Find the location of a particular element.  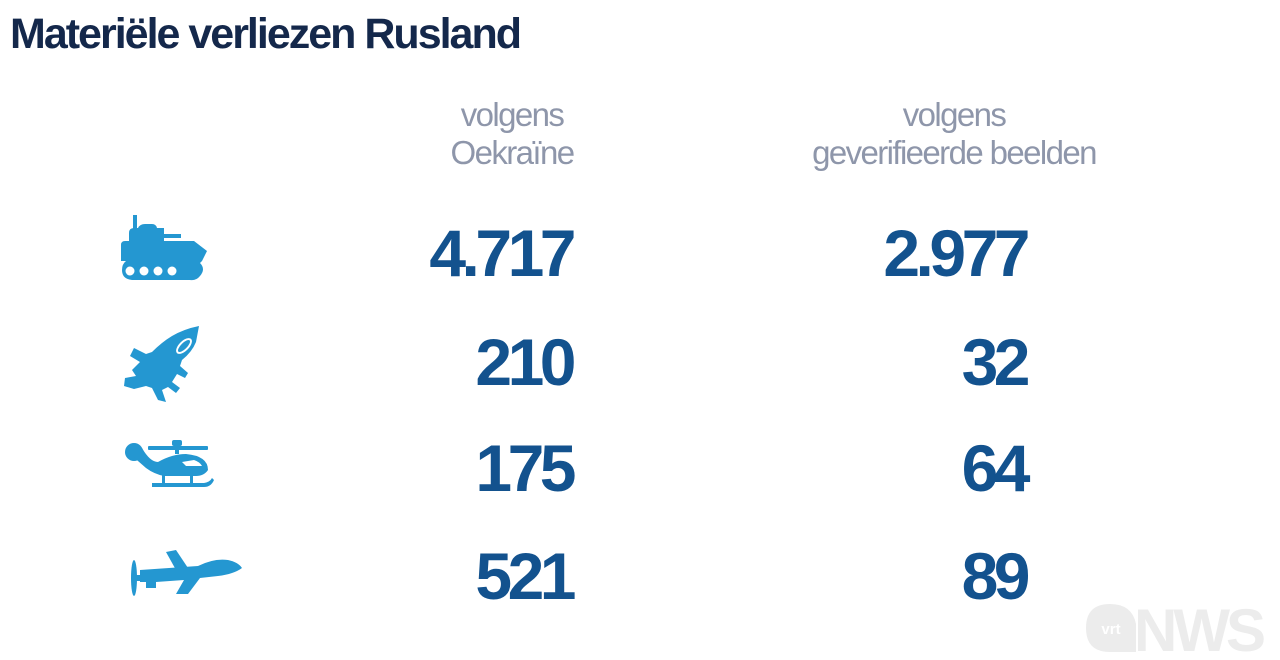

drone-icon is located at coordinates (186, 573).